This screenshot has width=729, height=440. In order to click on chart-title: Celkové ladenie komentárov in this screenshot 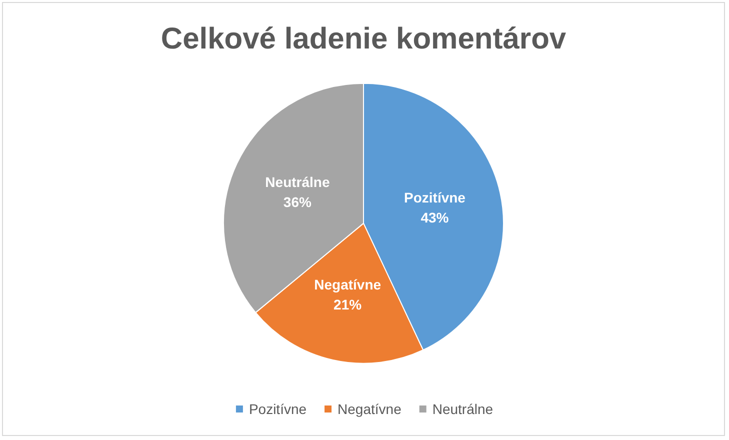, I will do `click(363, 39)`.